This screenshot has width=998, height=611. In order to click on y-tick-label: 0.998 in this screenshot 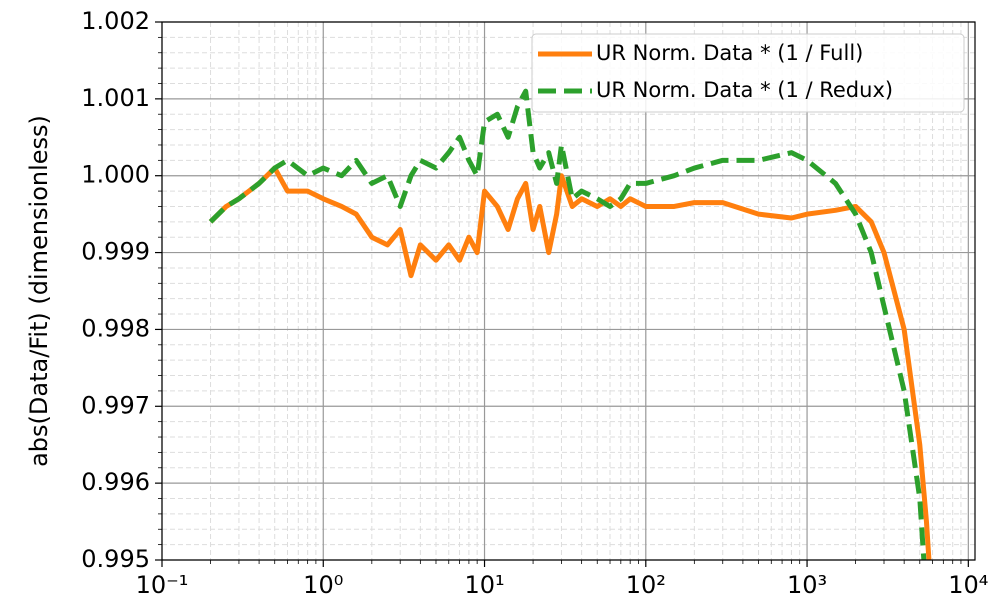, I will do `click(115, 328)`.